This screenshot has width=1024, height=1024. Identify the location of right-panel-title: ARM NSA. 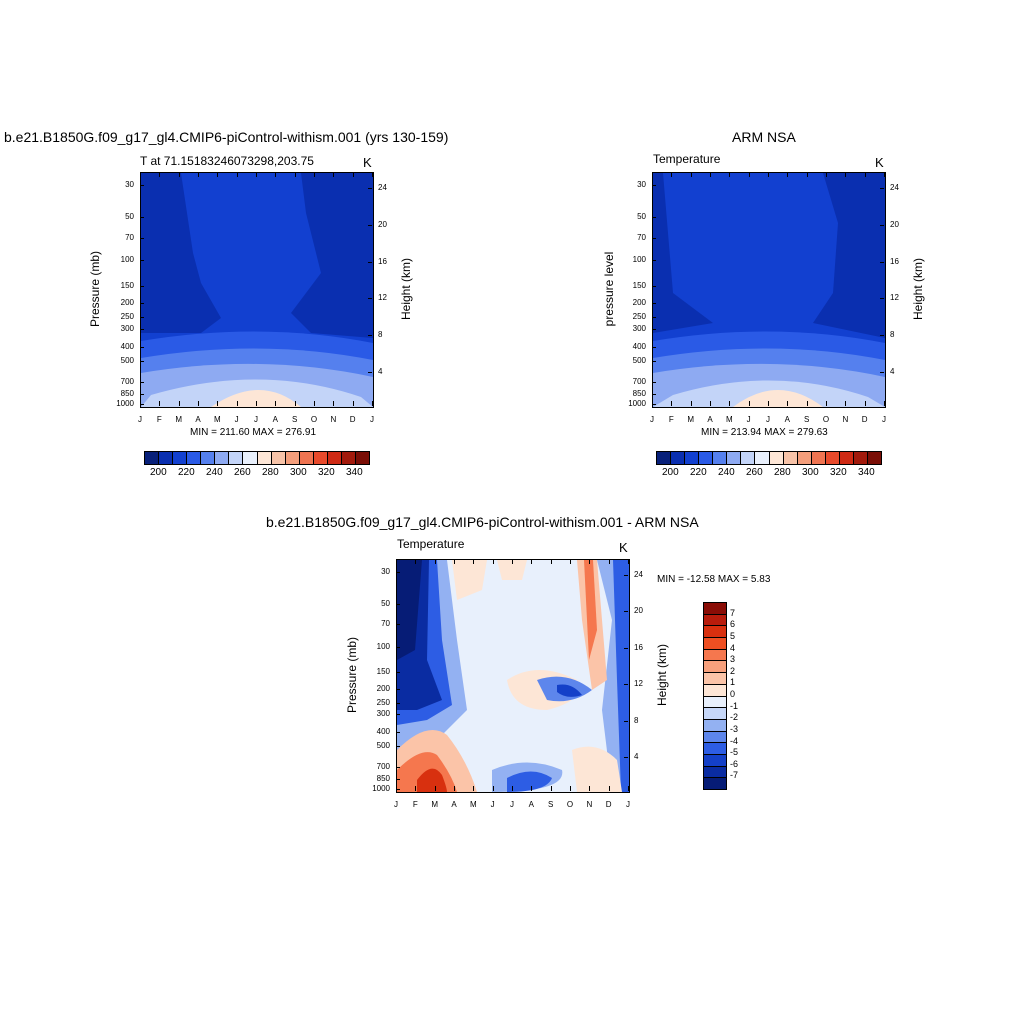
(764, 137).